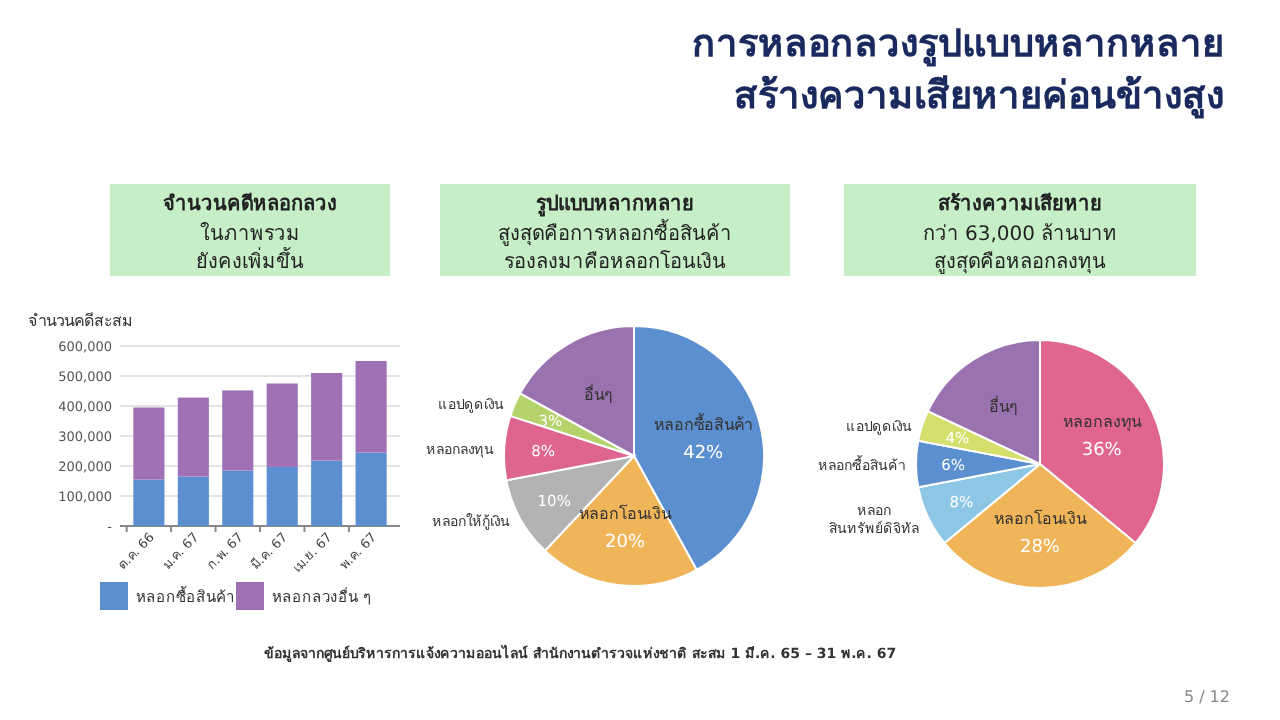 This screenshot has height=720, width=1280. Describe the element at coordinates (979, 97) in the screenshot. I see `text: สร้างความเสียหายค่อนข้างสูง` at that location.